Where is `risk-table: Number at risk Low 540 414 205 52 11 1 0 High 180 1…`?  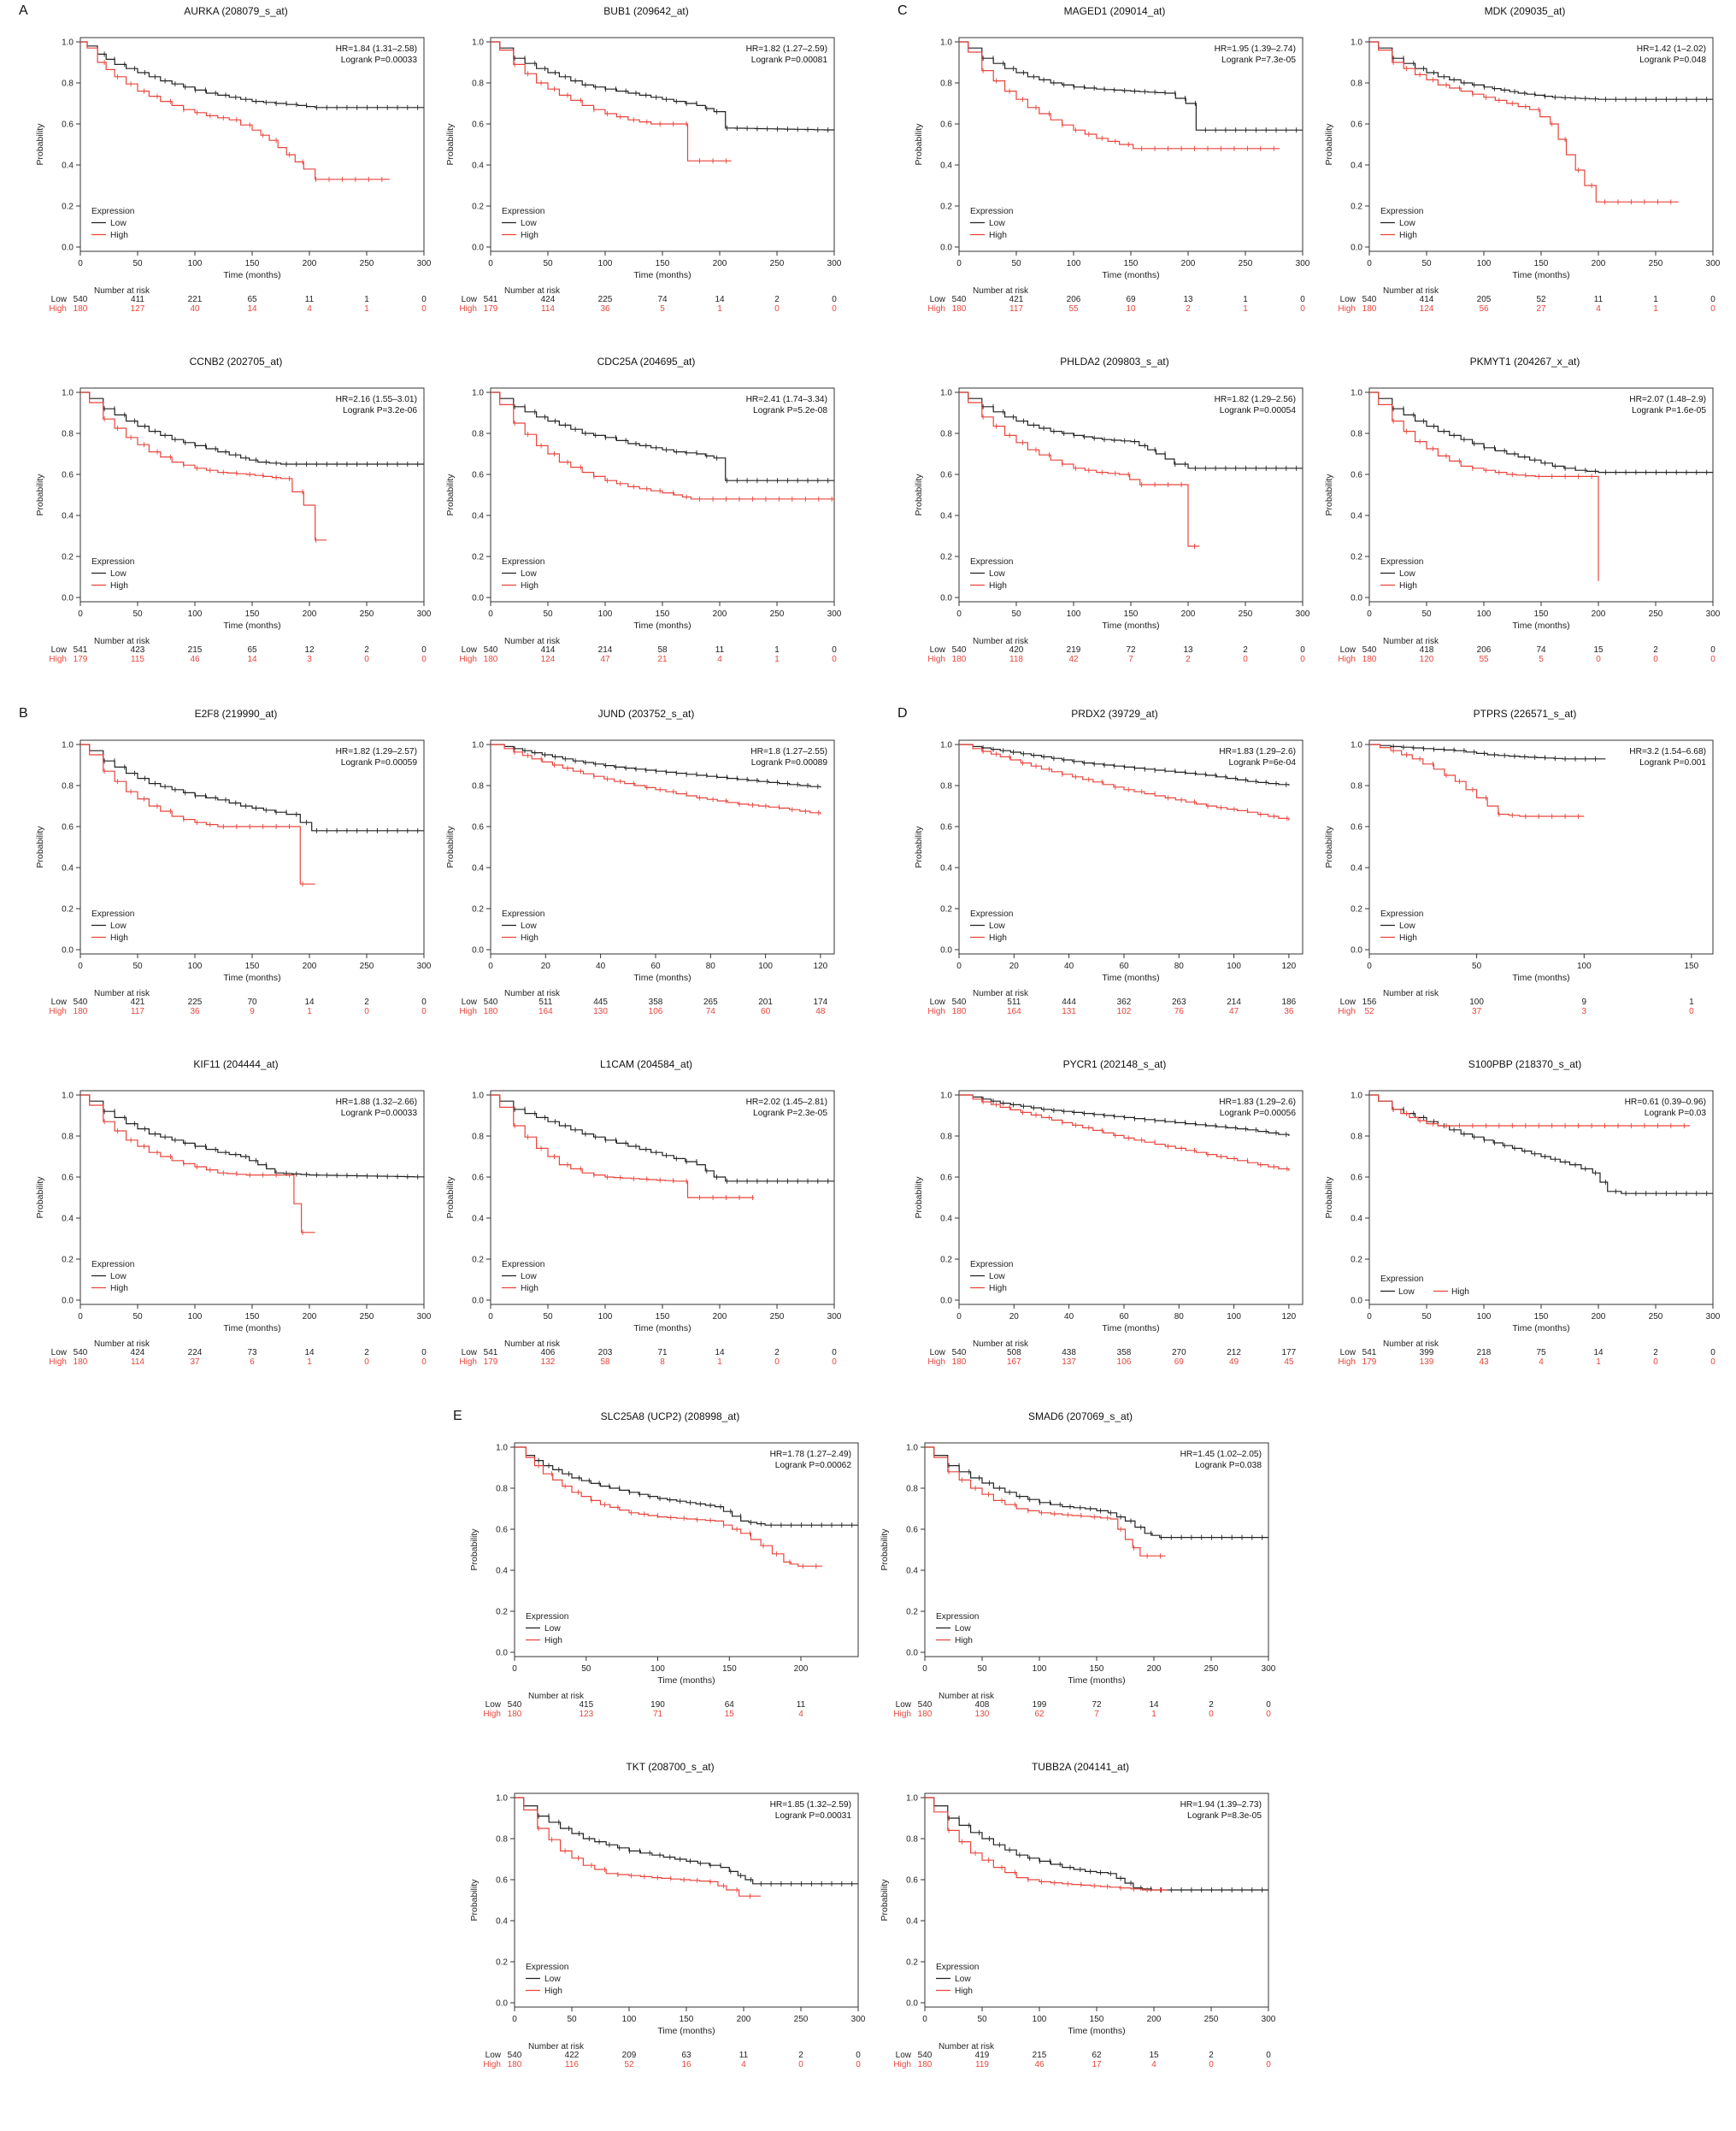 risk-table: Number at risk Low 540 414 205 52 11 1 0 High 180 1… is located at coordinates (1525, 306).